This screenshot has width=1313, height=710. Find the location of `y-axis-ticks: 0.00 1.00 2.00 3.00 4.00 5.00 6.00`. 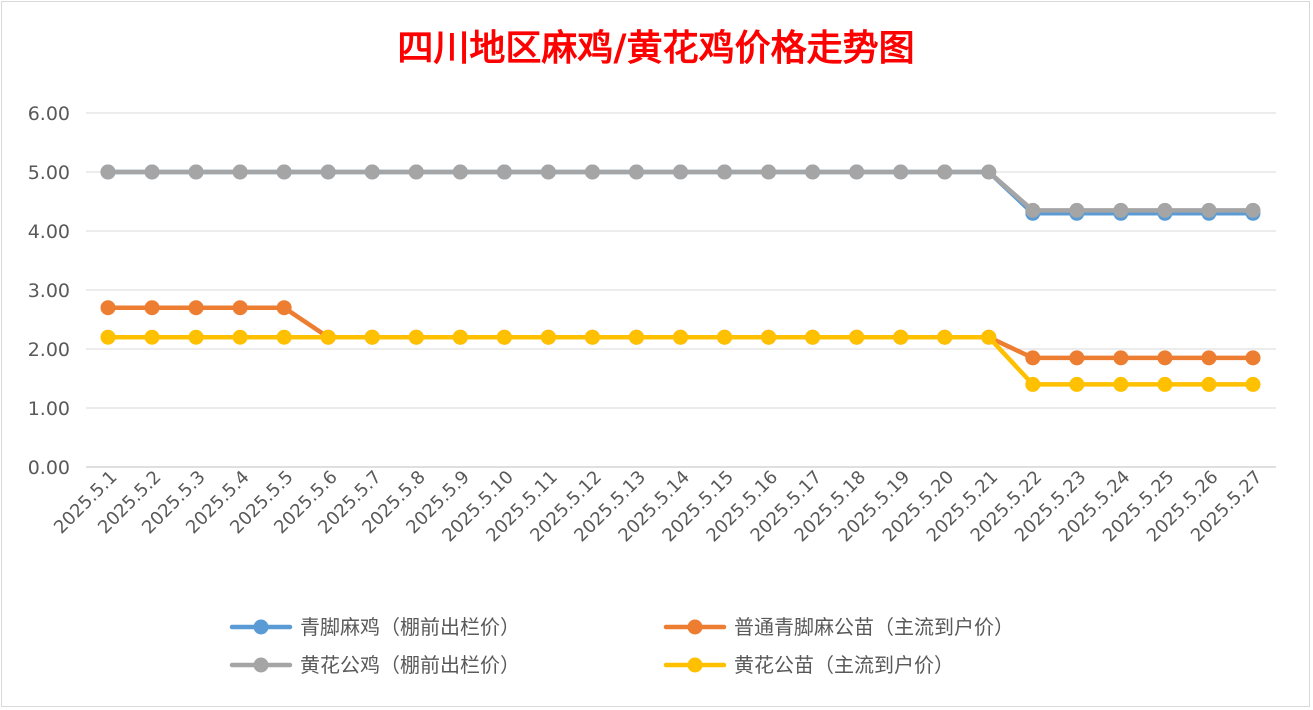

y-axis-ticks: 0.00 1.00 2.00 3.00 4.00 5.00 6.00 is located at coordinates (49, 291).